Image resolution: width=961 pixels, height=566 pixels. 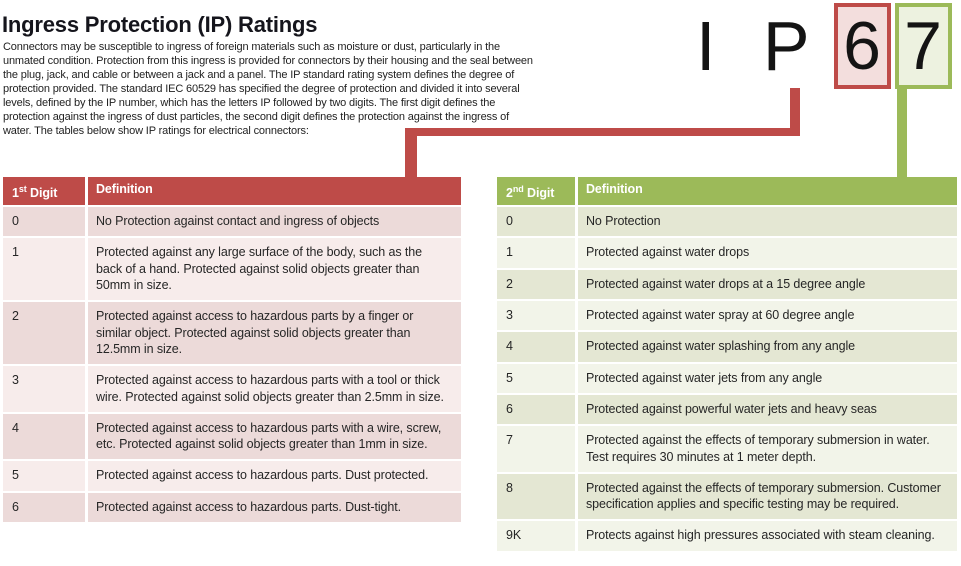 I want to click on digit-column-header: 1st Digit, so click(x=35, y=192).